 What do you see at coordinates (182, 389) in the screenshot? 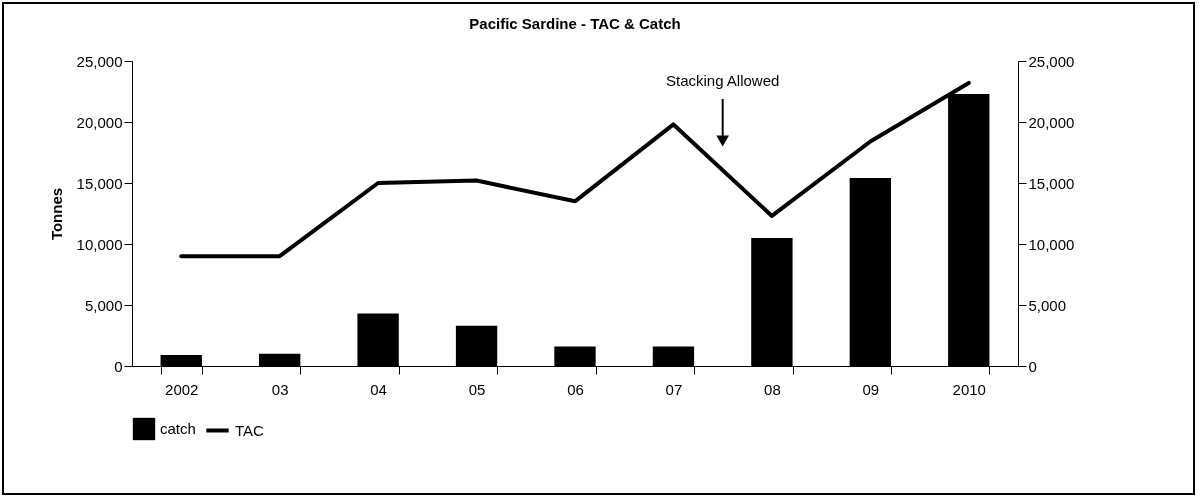
I see `x-tick-label: 2002` at bounding box center [182, 389].